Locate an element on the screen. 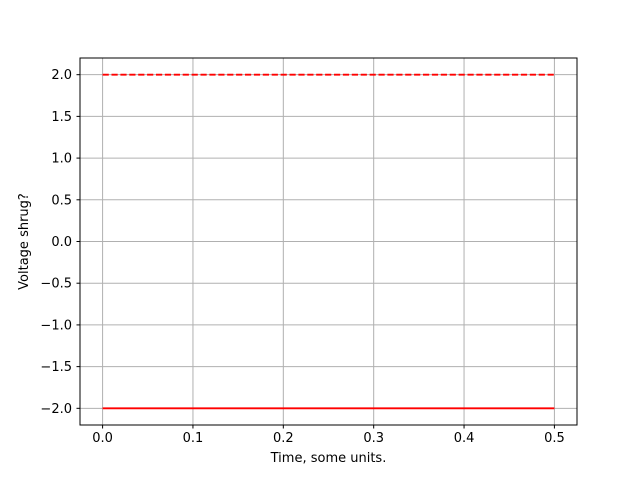  x-axis-label: Time, some units. is located at coordinates (328, 458).